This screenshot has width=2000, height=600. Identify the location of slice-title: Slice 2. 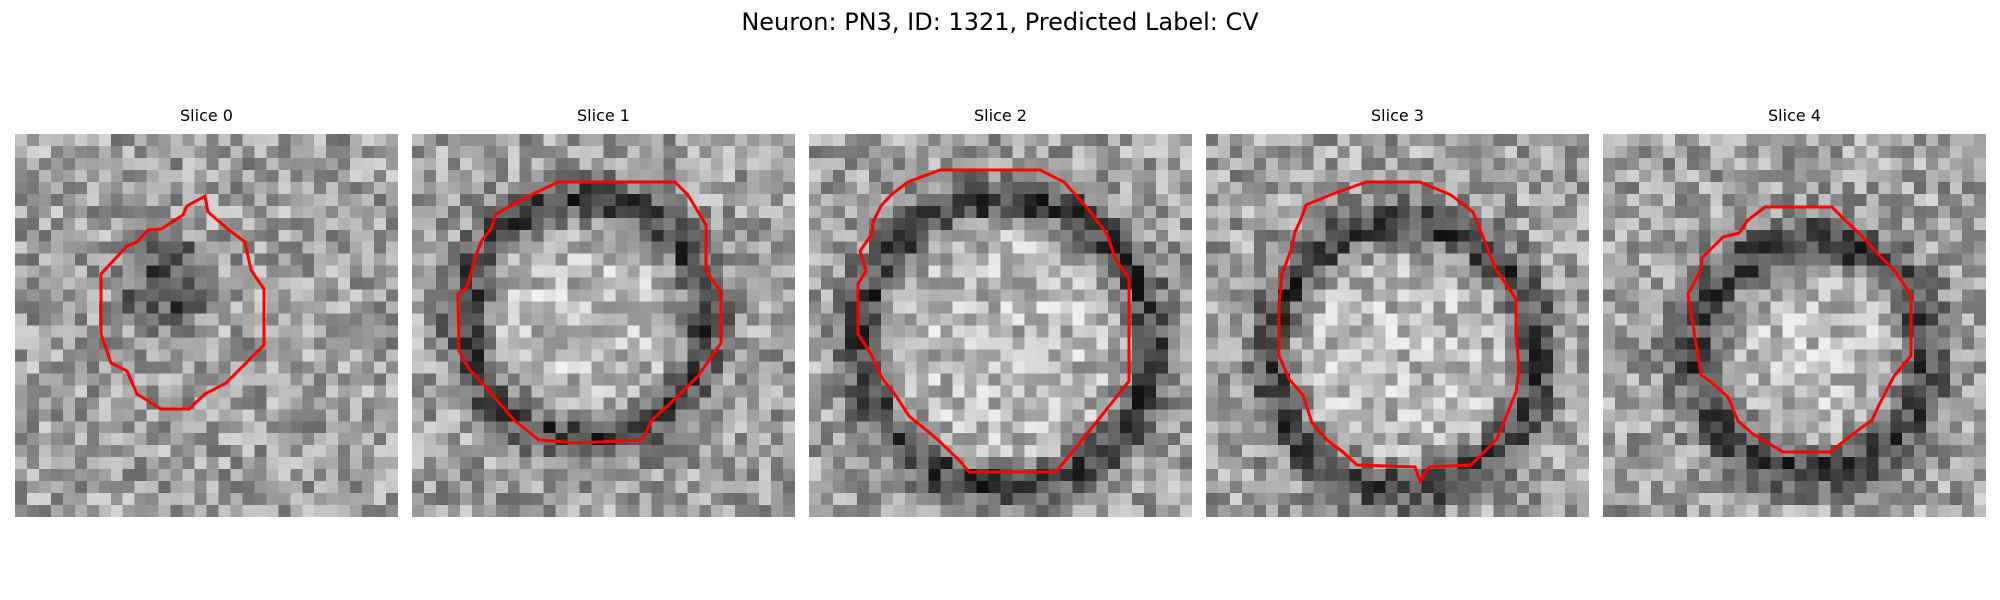
(1000, 115).